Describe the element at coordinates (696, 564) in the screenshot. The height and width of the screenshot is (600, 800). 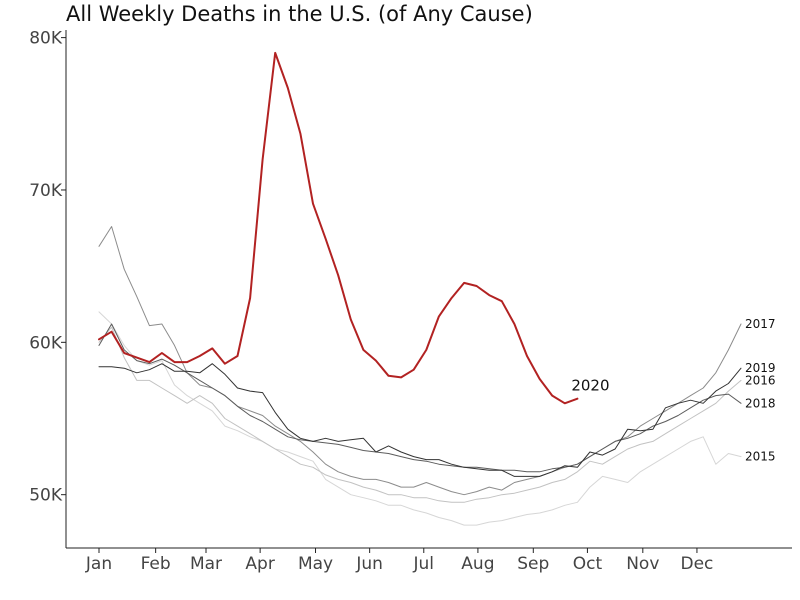
I see `x-tick-label: Dec` at that location.